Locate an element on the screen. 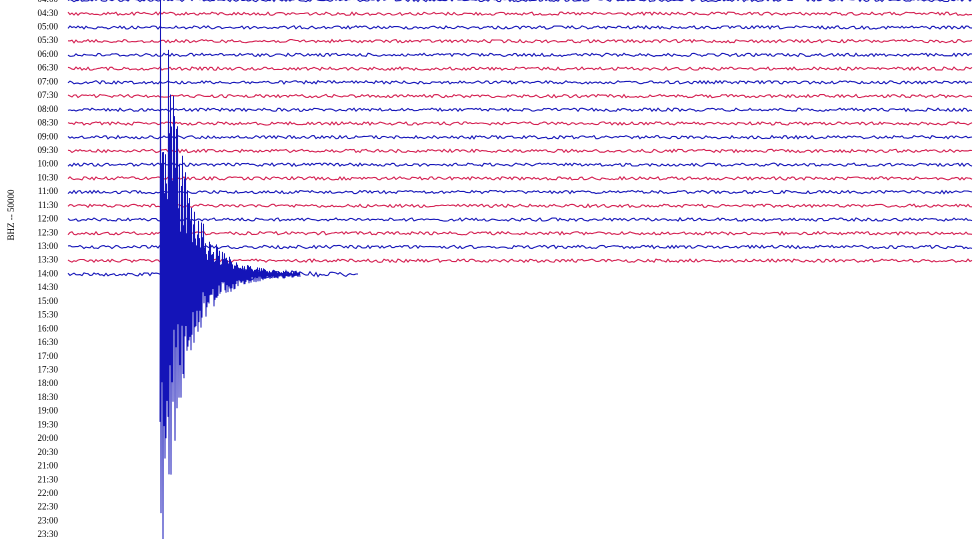 This screenshot has height=552, width=980. time-label: 15:30 is located at coordinates (47, 315).